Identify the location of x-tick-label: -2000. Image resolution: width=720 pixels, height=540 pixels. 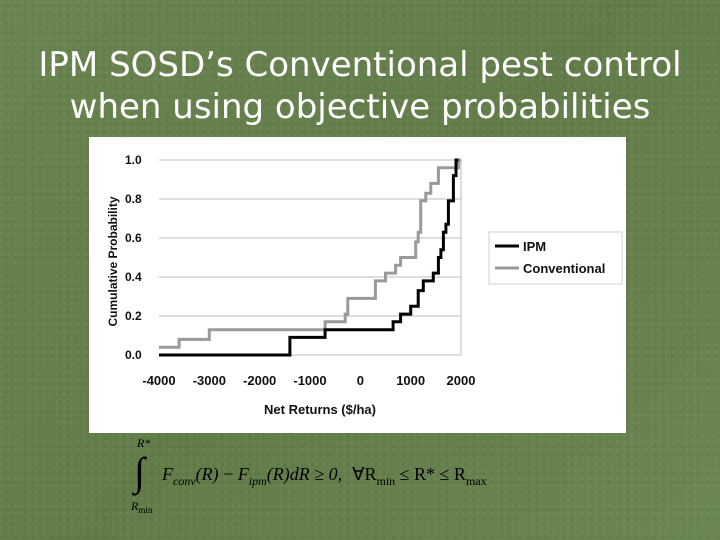
(259, 380).